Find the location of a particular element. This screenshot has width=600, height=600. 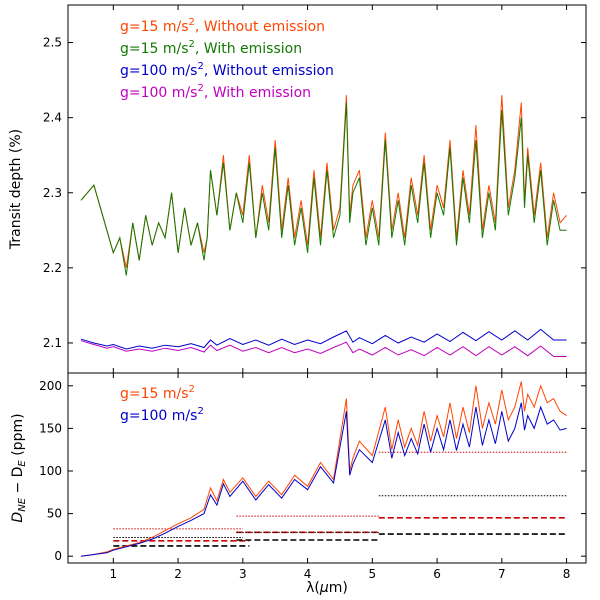

ylabel-sub-ne: NE is located at coordinates (22, 504).